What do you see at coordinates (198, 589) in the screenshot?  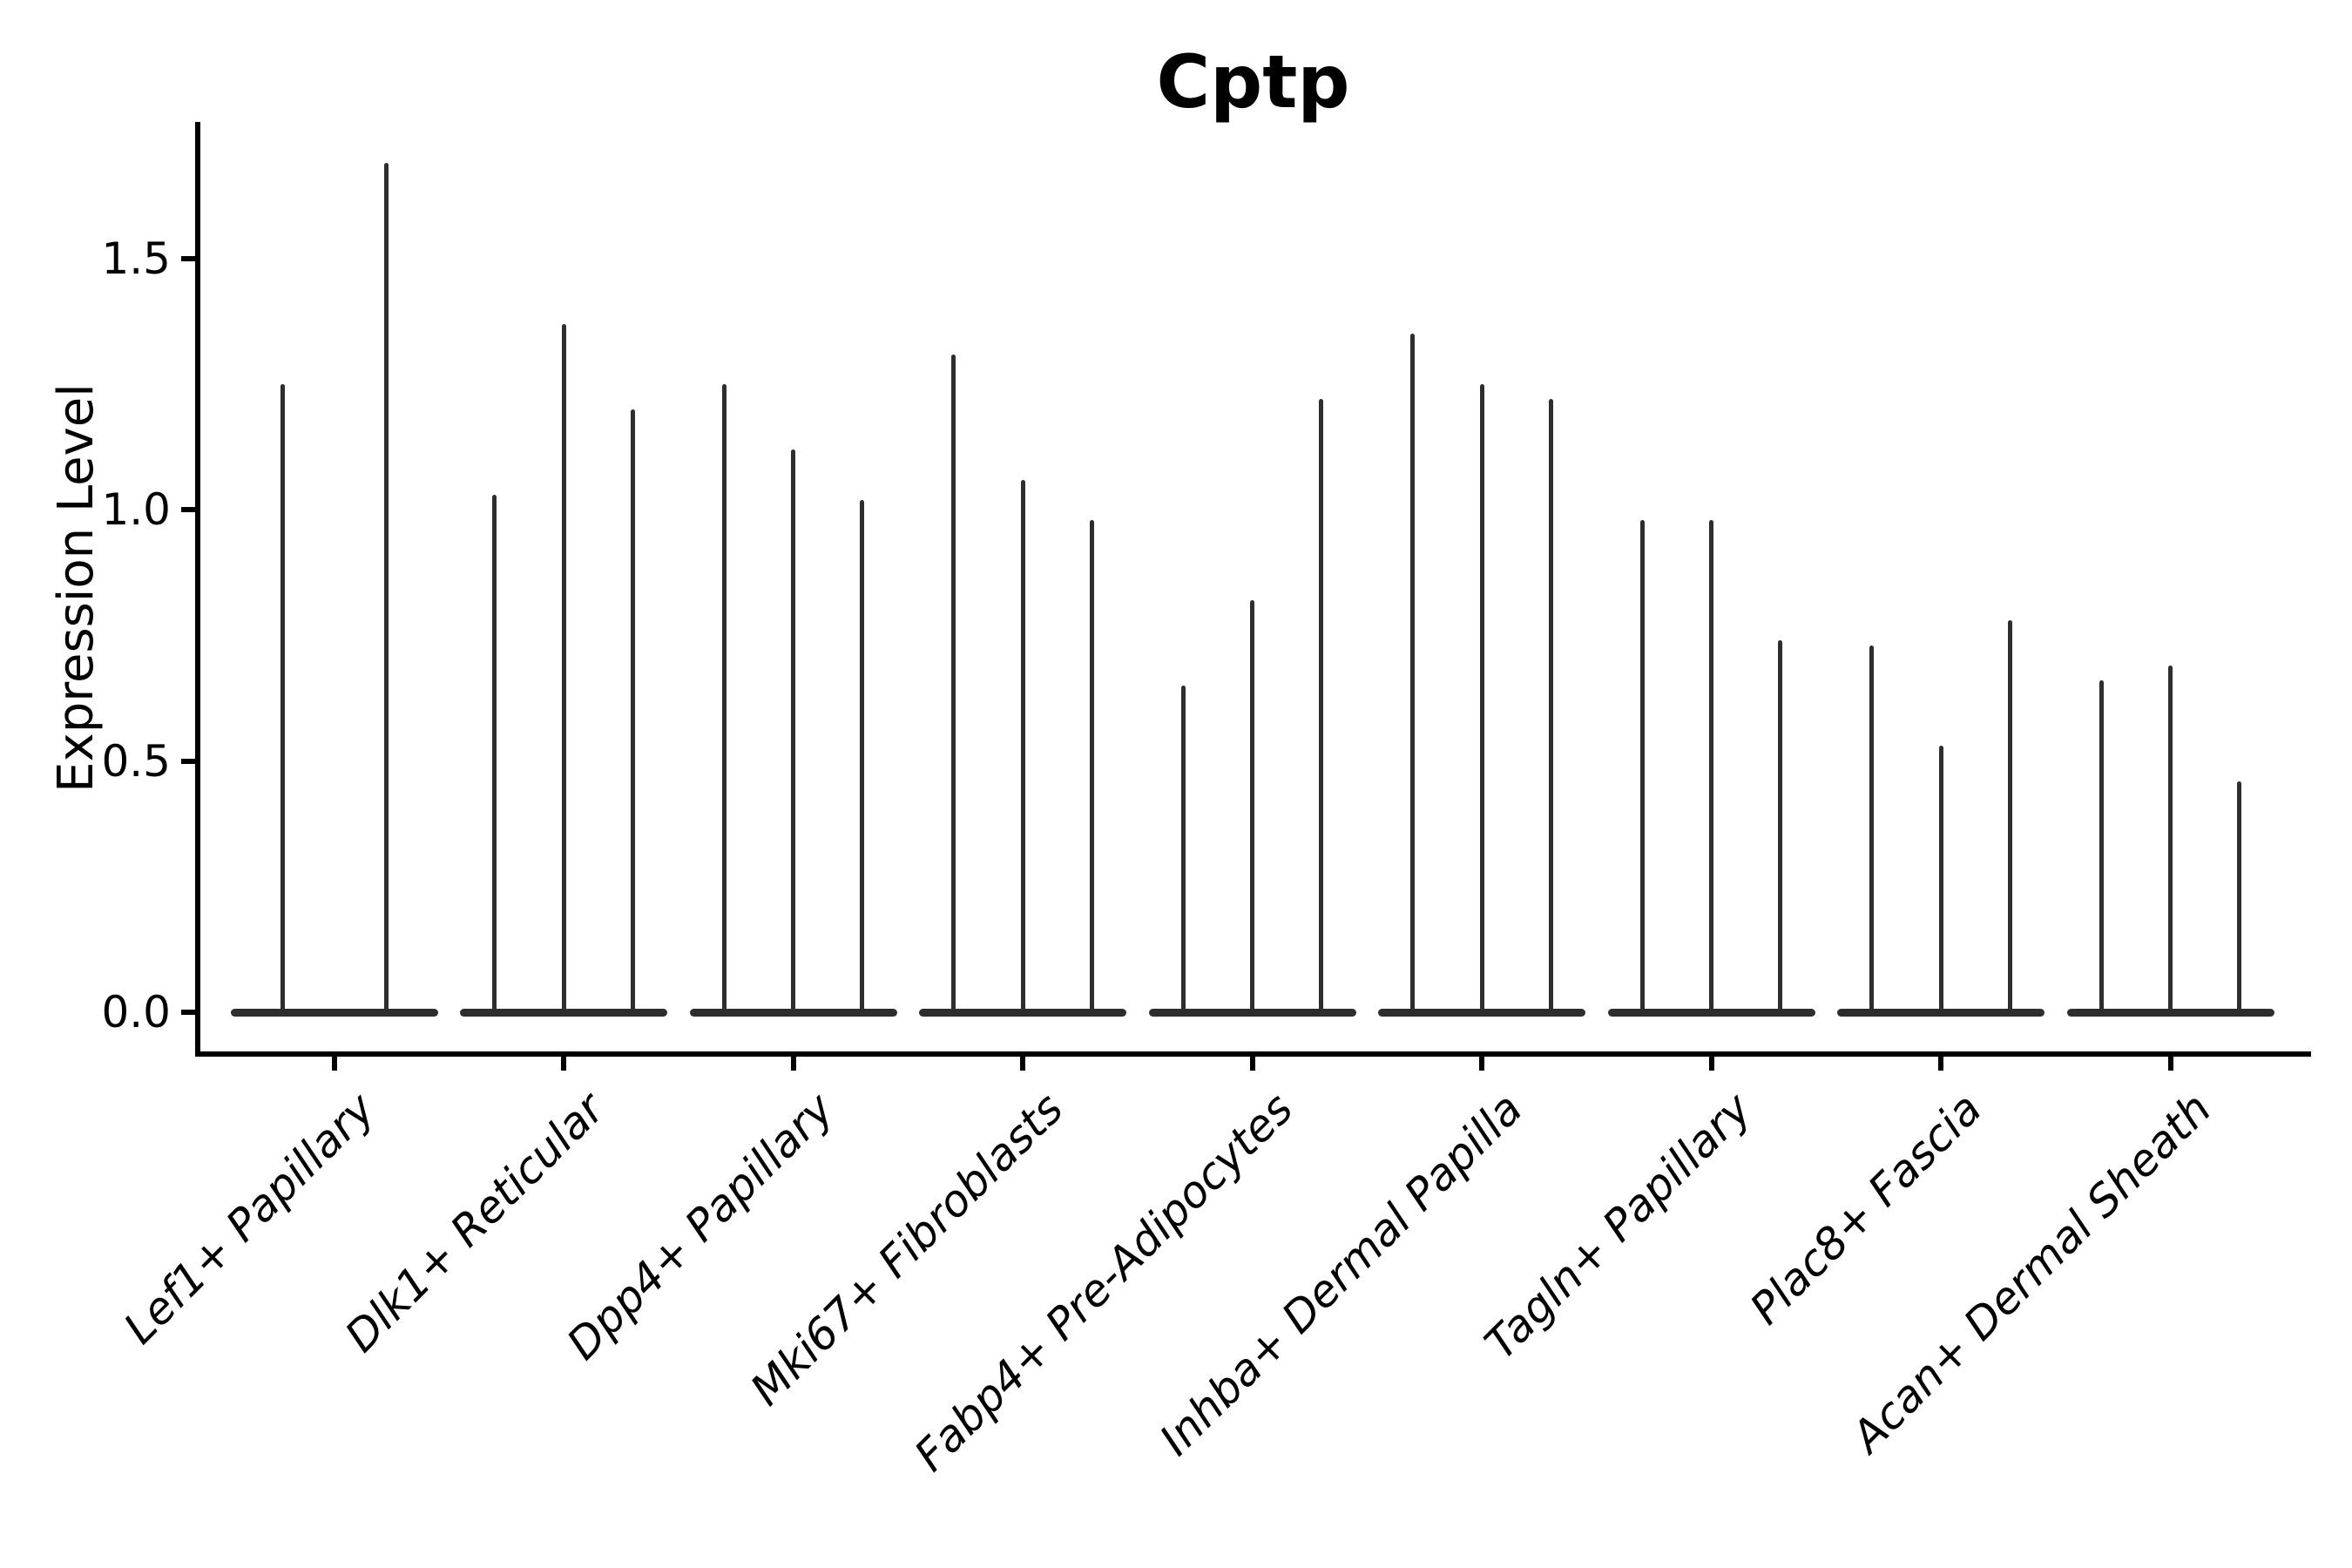 I see `left-spine` at bounding box center [198, 589].